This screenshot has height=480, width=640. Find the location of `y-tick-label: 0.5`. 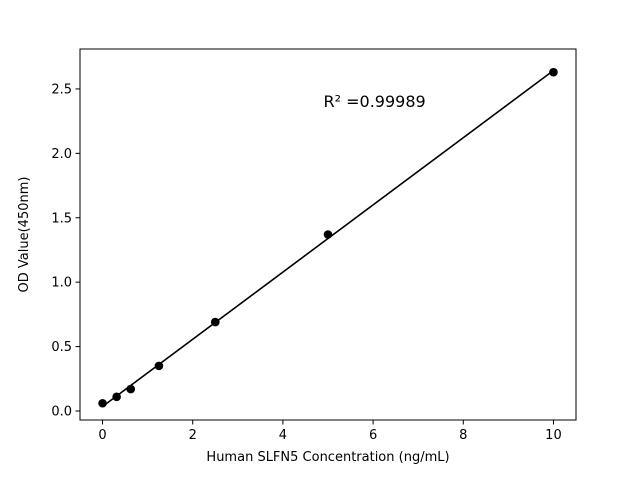

y-tick-label: 0.5 is located at coordinates (61, 347).